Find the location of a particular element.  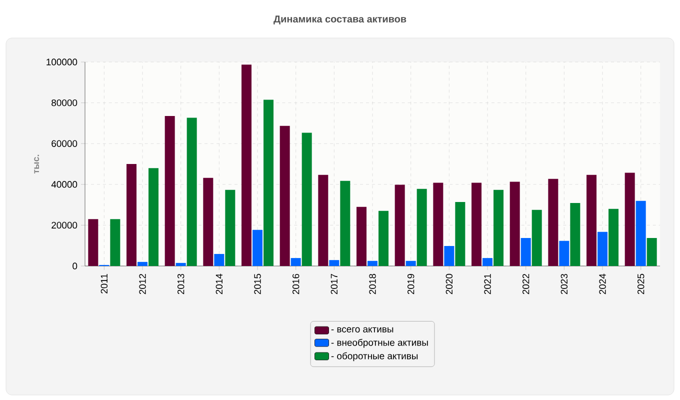

y-axis-title: тыс. is located at coordinates (37, 164).